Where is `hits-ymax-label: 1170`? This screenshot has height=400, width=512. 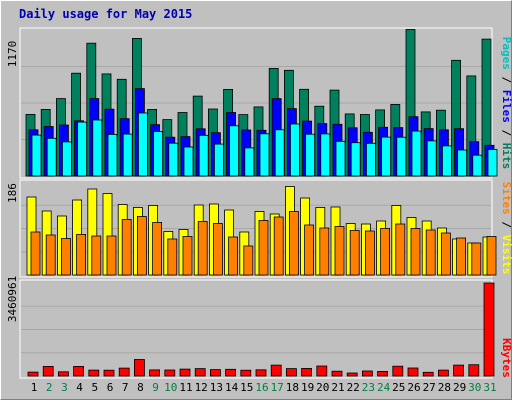 hits-ymax-label: 1170 is located at coordinates (12, 54).